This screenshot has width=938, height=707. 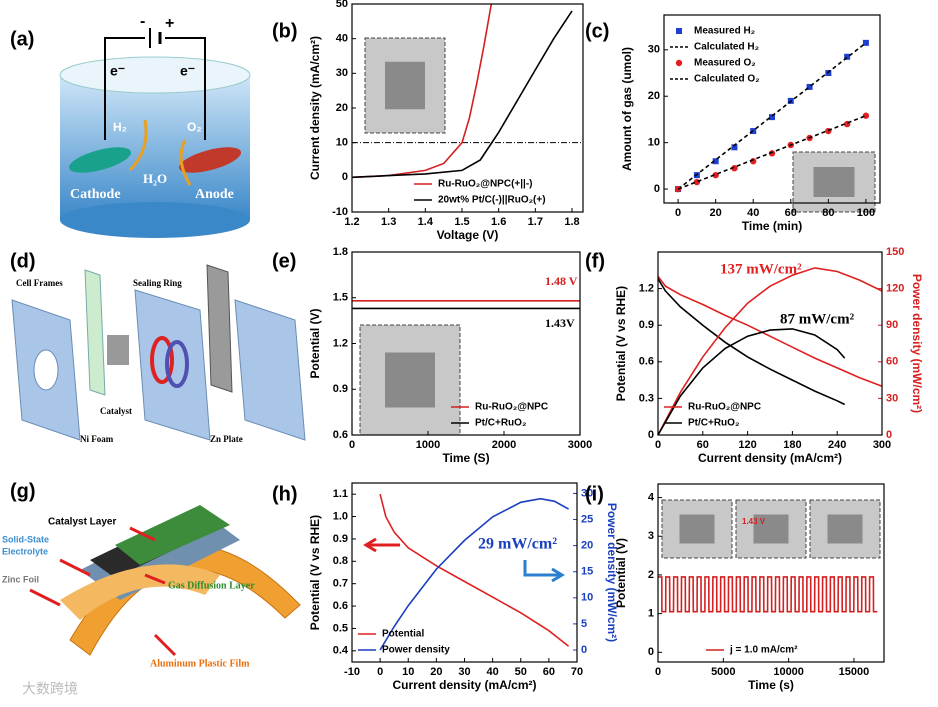 What do you see at coordinates (50, 689) in the screenshot?
I see `watermark: 大数跨境` at bounding box center [50, 689].